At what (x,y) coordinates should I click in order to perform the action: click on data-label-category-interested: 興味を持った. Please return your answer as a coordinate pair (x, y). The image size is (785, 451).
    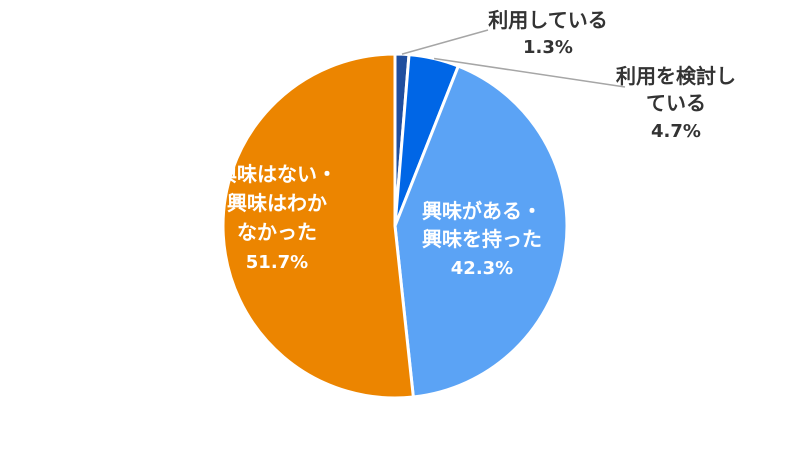
    Looking at the image, I should click on (482, 239).